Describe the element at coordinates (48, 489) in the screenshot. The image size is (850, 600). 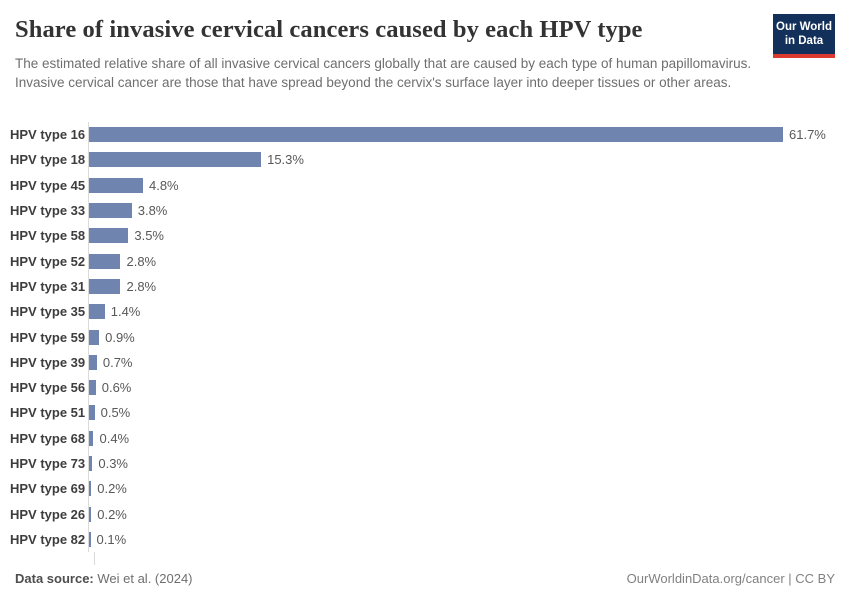
I see `bar-category-label: HPV type 69` at that location.